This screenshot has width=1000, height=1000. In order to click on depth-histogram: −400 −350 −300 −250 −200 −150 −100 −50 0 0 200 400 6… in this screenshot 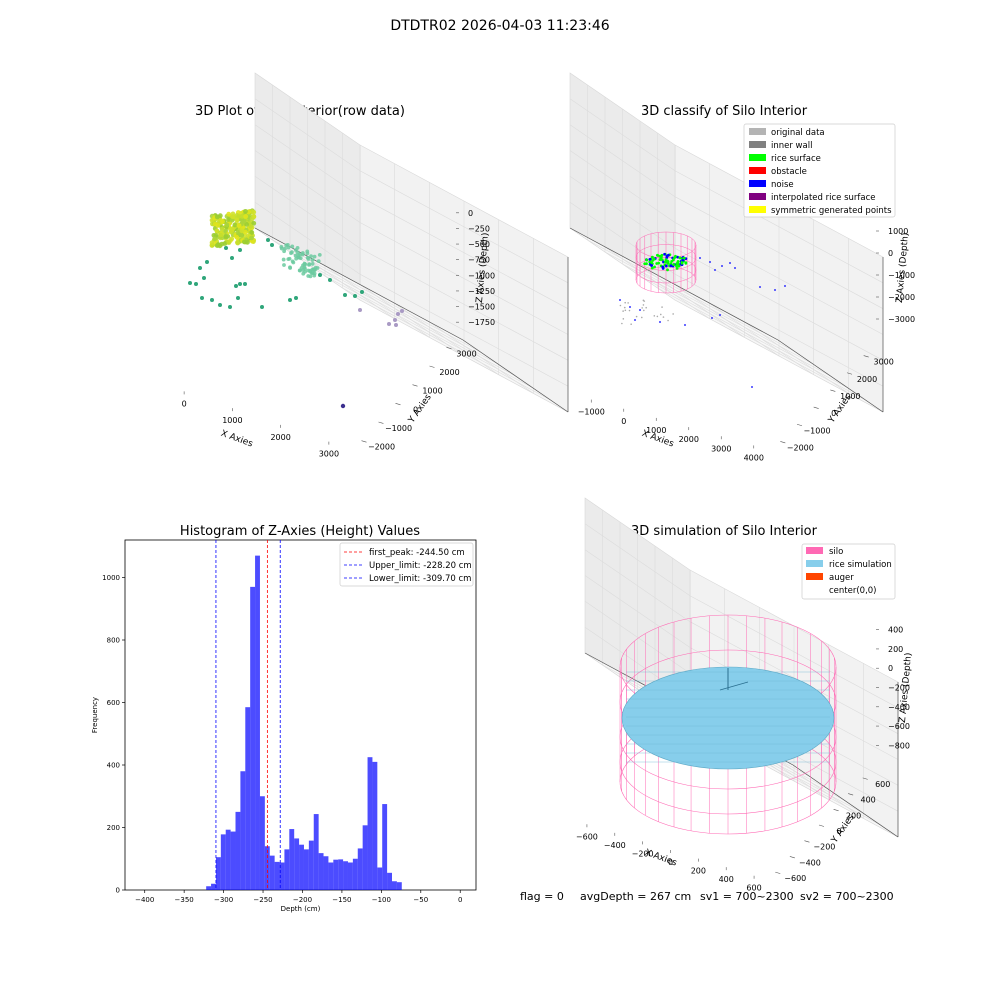, I will do `click(284, 726)`.